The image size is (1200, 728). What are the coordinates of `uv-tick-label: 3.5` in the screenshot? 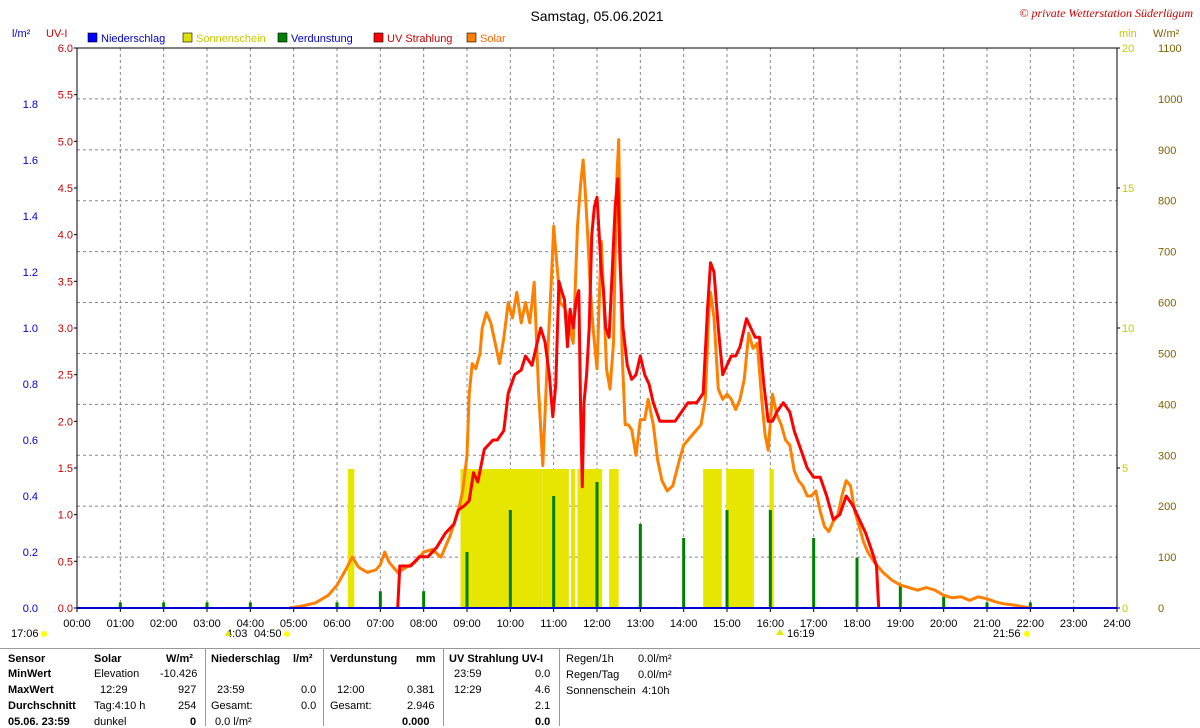 It's located at (65, 282).